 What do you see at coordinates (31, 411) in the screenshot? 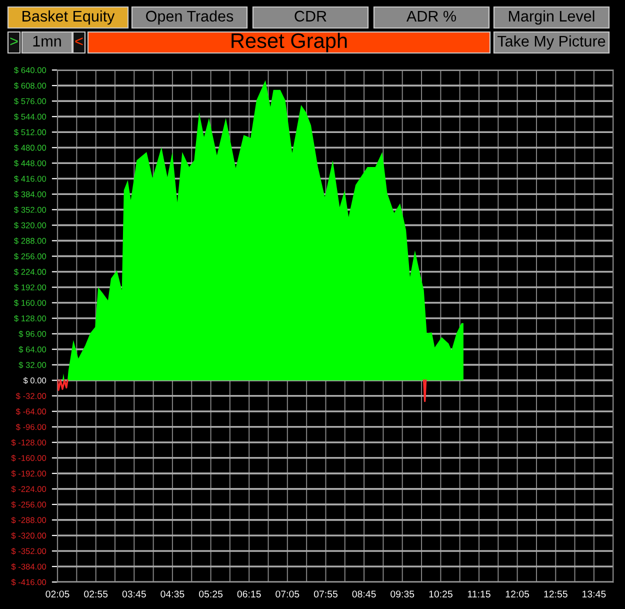
I see `y-tick-label: $ -64.00` at bounding box center [31, 411].